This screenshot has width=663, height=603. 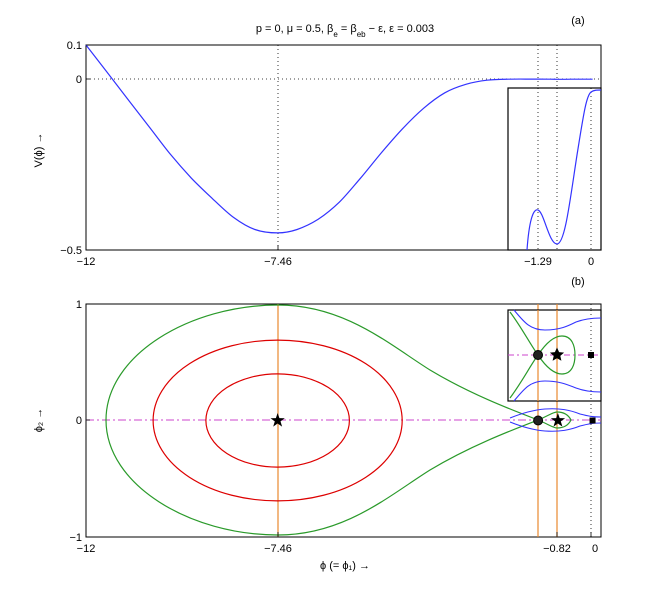 What do you see at coordinates (538, 355) in the screenshot?
I see `inset-b-saddle-marker` at bounding box center [538, 355].